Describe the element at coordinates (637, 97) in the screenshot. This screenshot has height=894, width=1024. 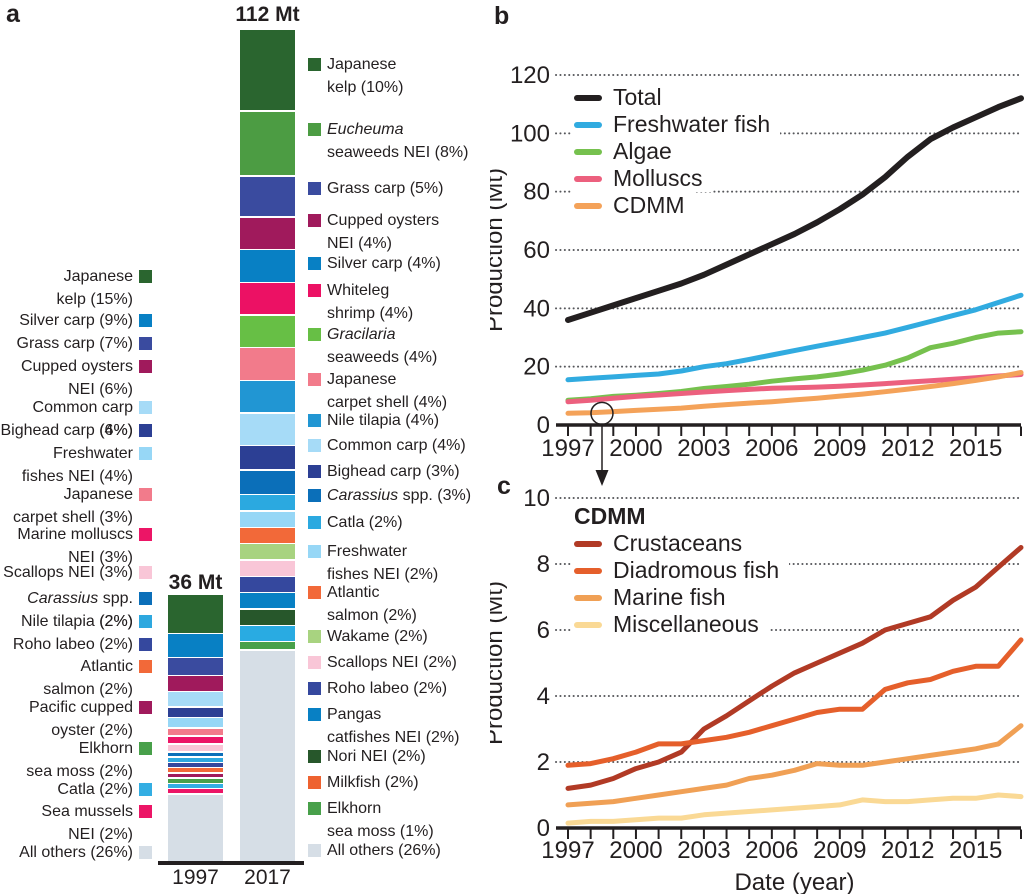
I see `legend-label: Total` at that location.